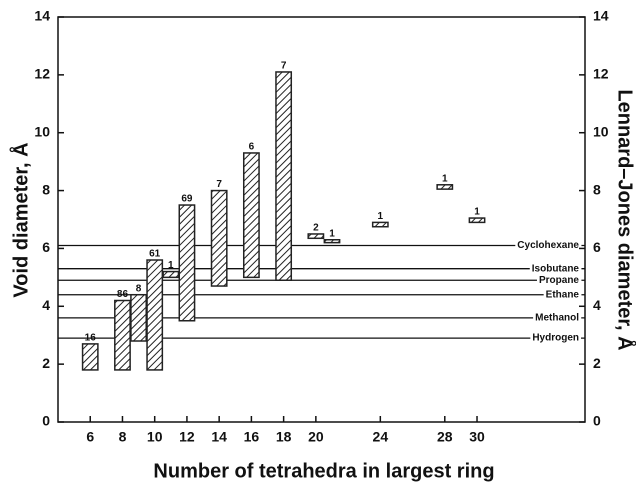 The height and width of the screenshot is (490, 636). I want to click on y-tick-label: 4, so click(46, 305).